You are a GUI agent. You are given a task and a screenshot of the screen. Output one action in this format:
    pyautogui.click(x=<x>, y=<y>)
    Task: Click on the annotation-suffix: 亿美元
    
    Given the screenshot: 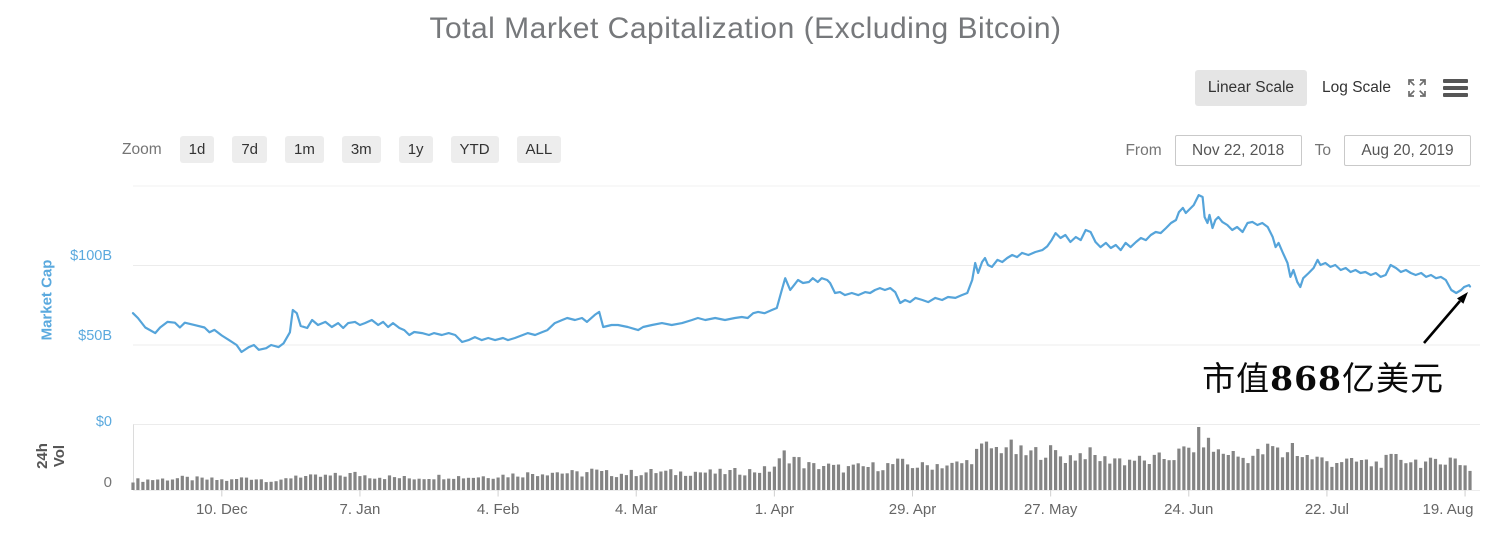 What is the action you would take?
    pyautogui.click(x=1393, y=378)
    